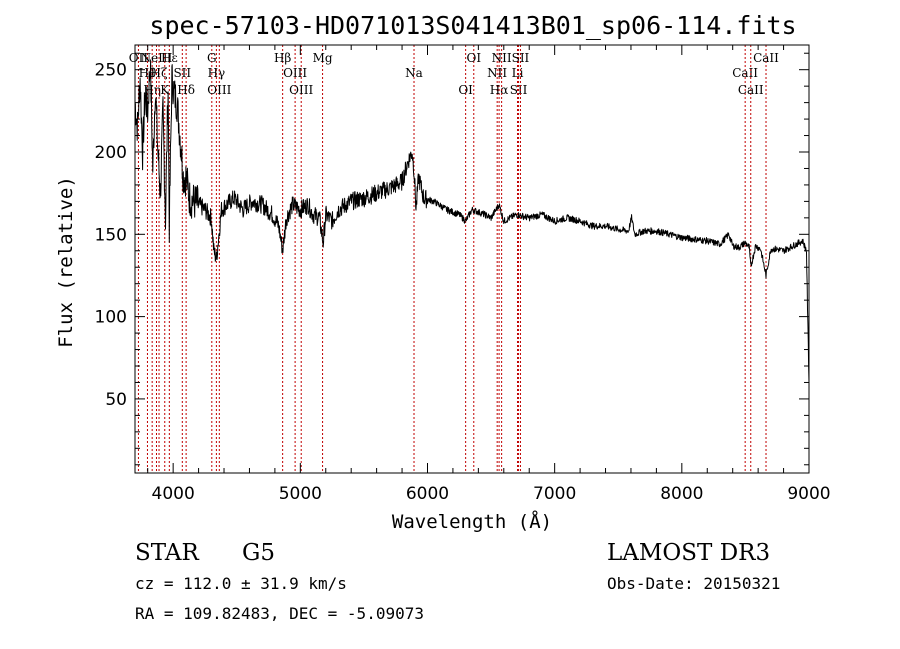 The image size is (900, 649). Describe the element at coordinates (751, 90) in the screenshot. I see `emission-line-label-26: CaII` at that location.